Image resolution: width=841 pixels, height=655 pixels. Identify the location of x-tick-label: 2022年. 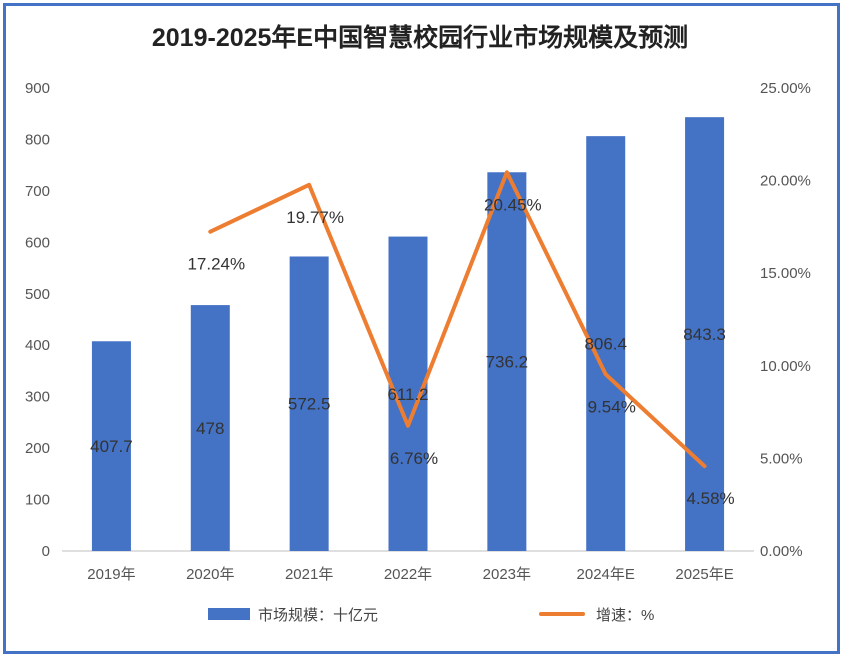
(408, 574).